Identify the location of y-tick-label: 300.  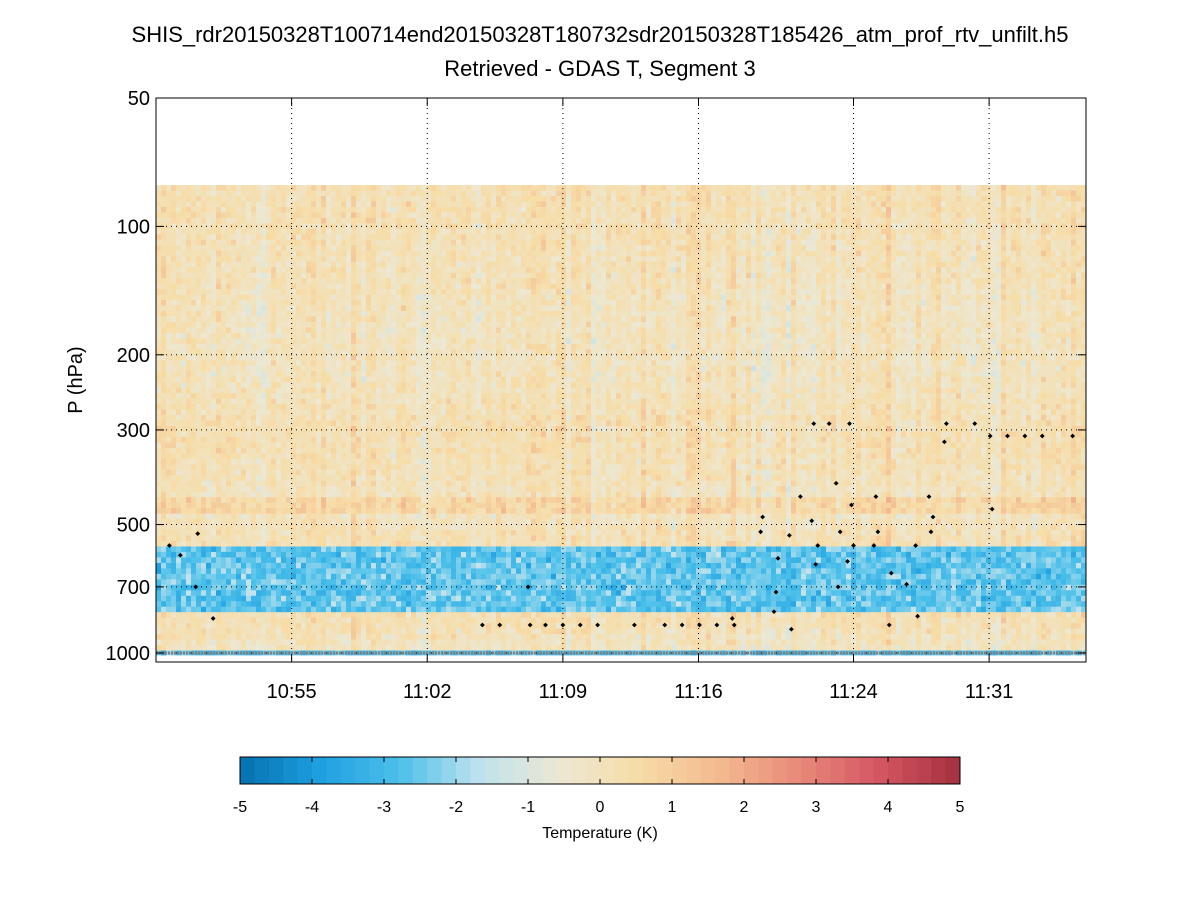
(133, 431).